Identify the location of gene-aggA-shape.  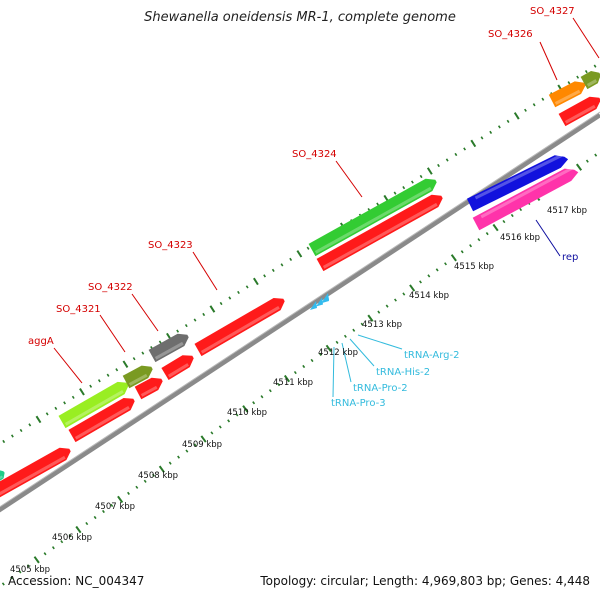
(93, 405).